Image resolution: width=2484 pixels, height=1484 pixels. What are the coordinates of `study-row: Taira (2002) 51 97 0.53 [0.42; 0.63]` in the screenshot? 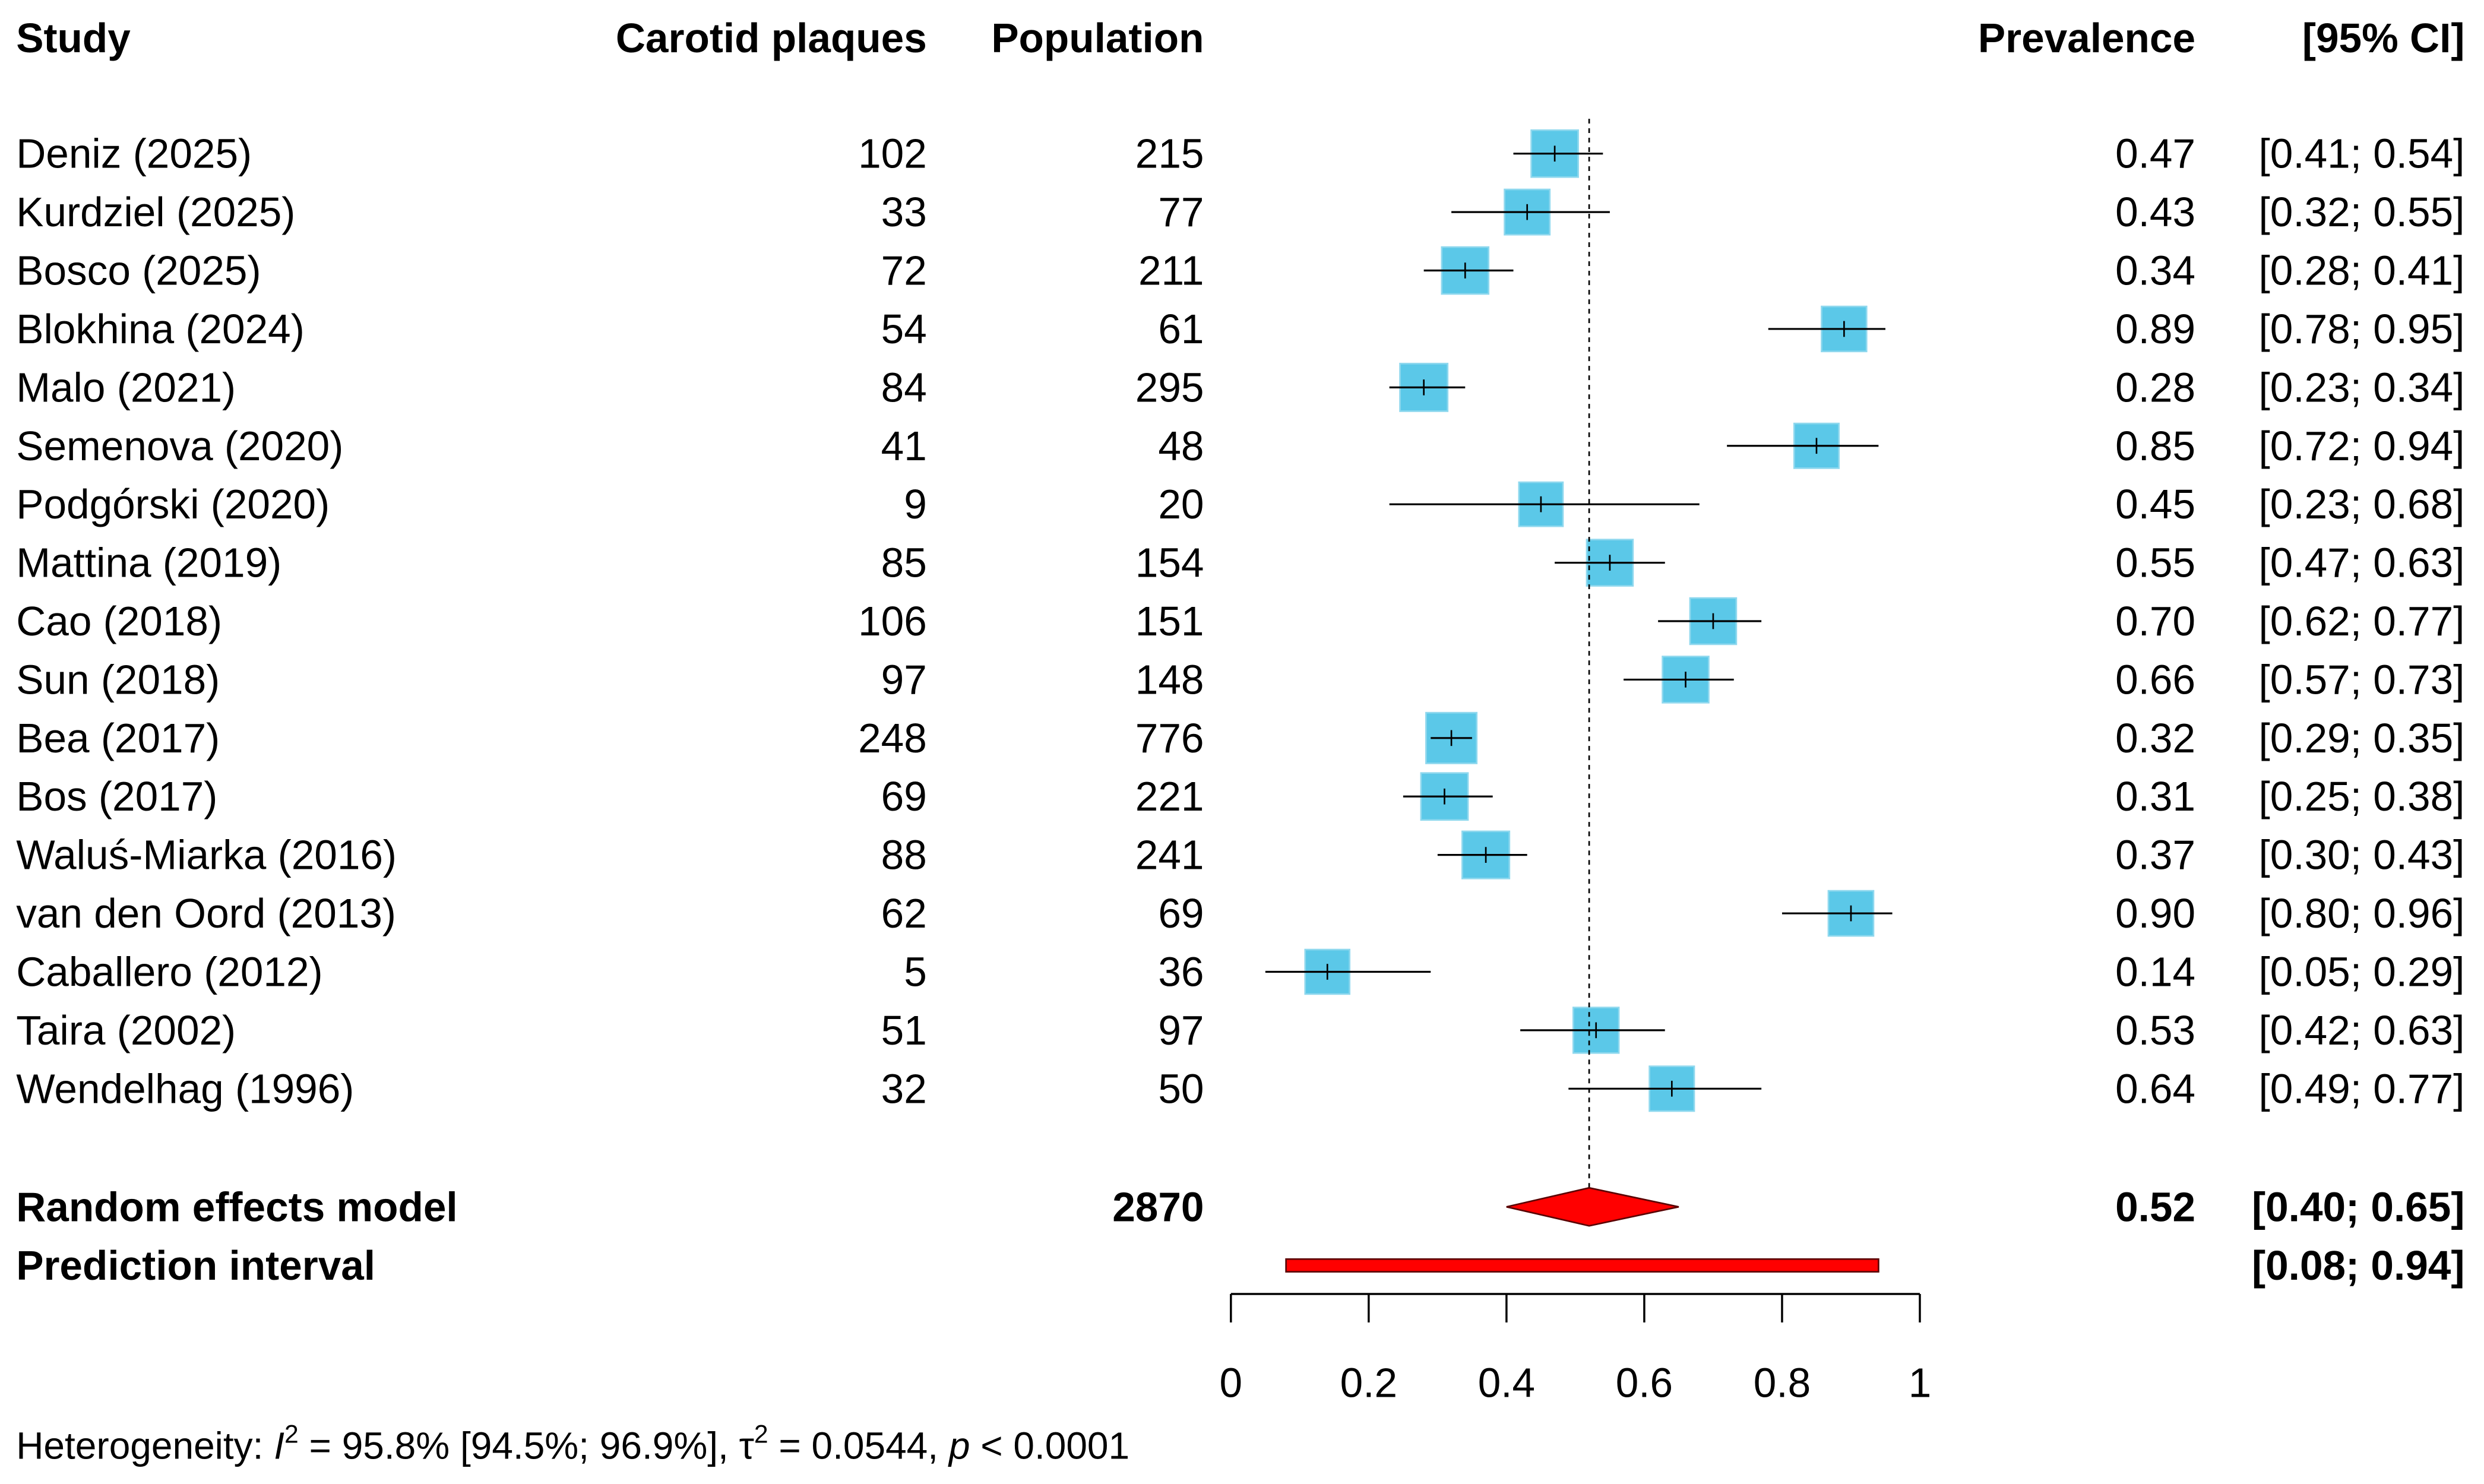 It's located at (1240, 1030).